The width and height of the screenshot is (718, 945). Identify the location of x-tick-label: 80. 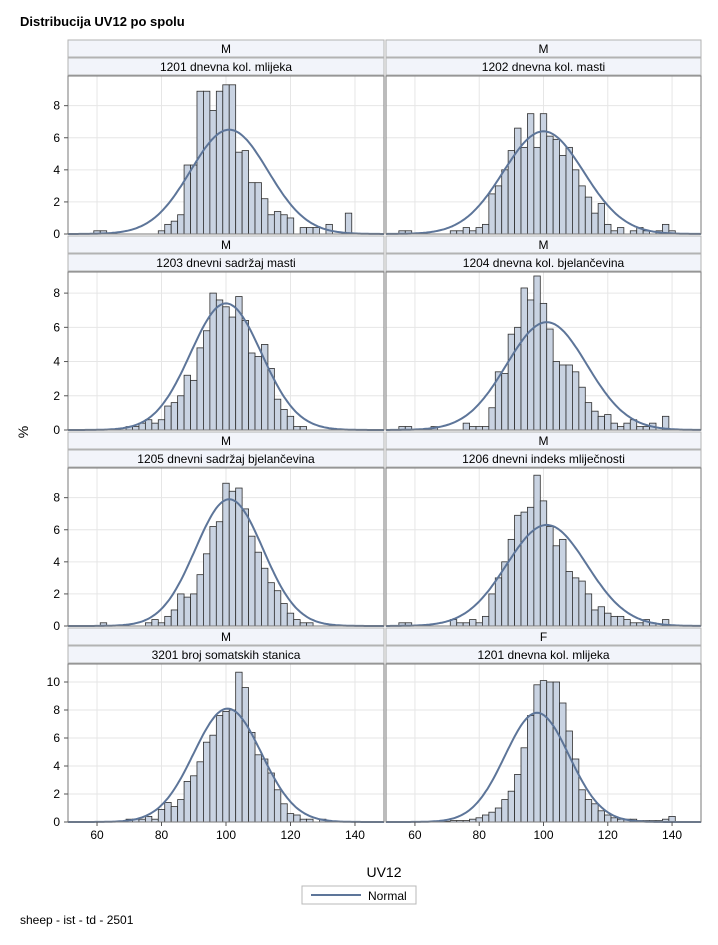
(162, 835).